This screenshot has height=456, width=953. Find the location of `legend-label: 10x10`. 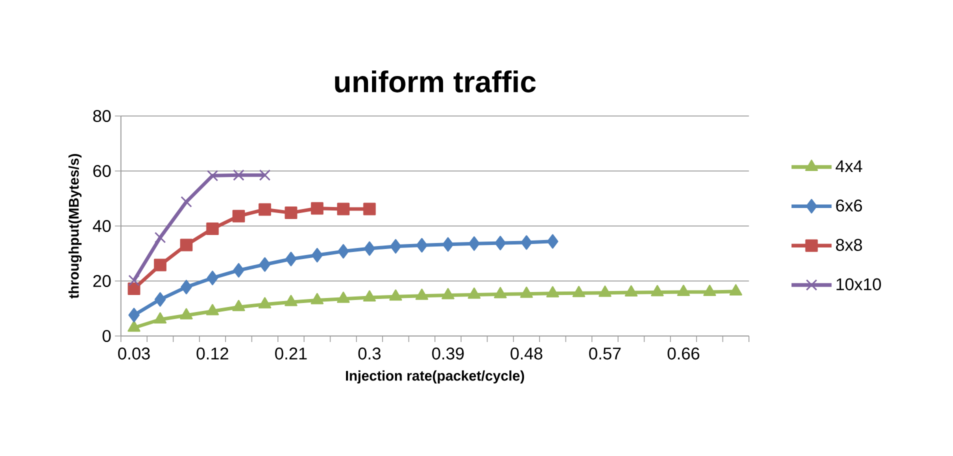

legend-label: 10x10 is located at coordinates (858, 284).